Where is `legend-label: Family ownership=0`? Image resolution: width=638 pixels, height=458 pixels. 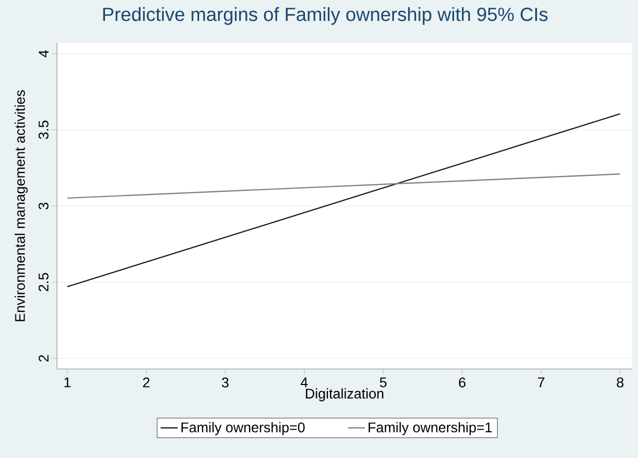
legend-label: Family ownership=0 is located at coordinates (243, 429).